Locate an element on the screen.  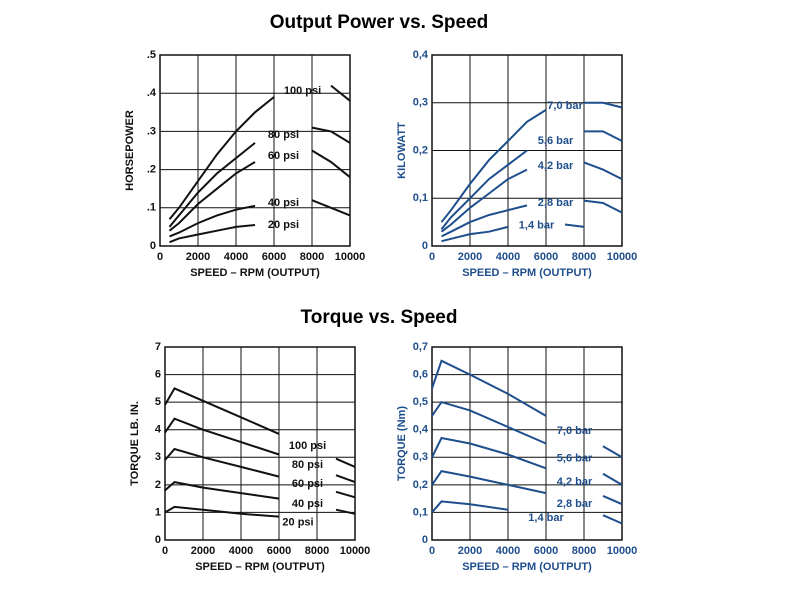
y-tick-label: 4 is located at coordinates (158, 430).